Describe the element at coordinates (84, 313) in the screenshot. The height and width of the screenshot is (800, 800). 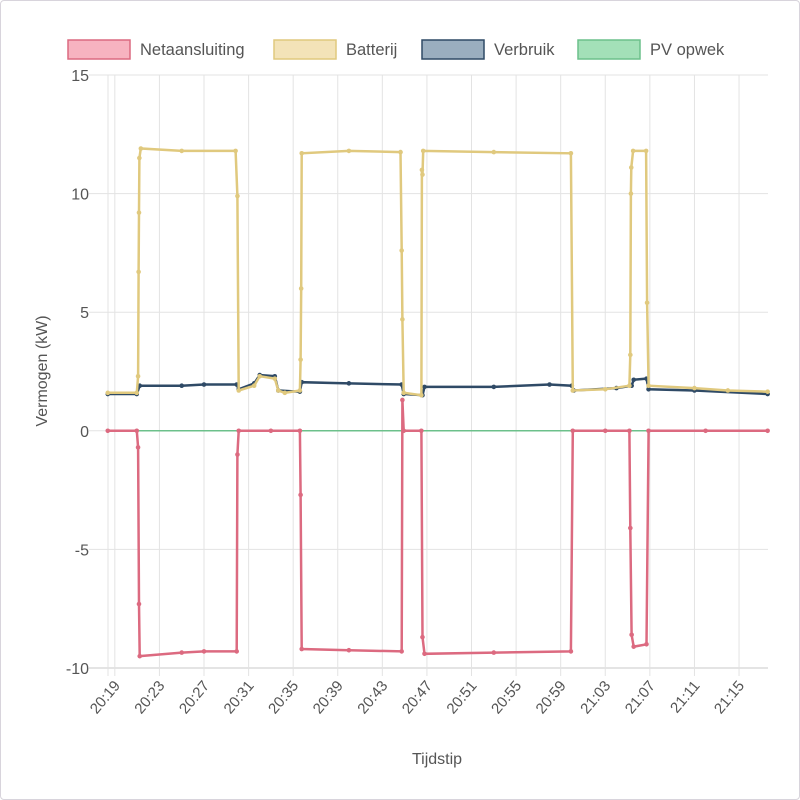
I see `y-tick-label: 5` at that location.